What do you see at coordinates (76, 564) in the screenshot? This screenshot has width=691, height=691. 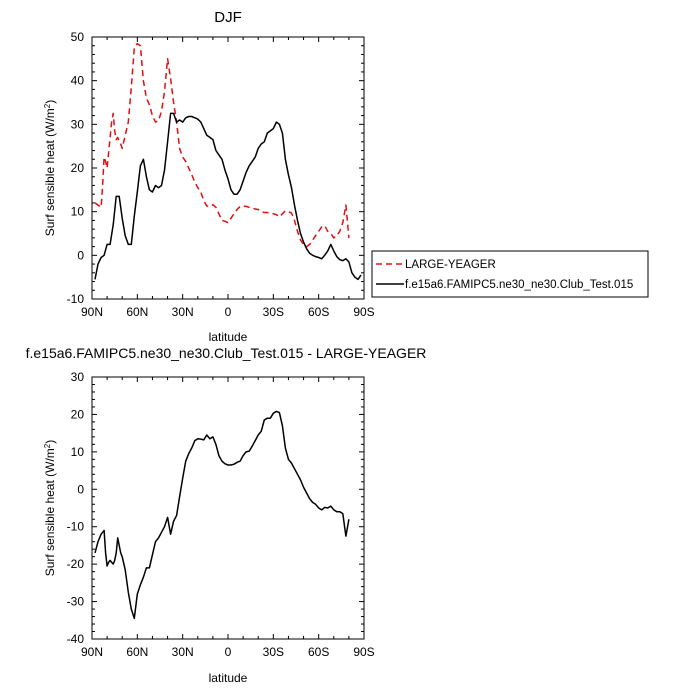 I see `y-tick-label: -20` at bounding box center [76, 564].